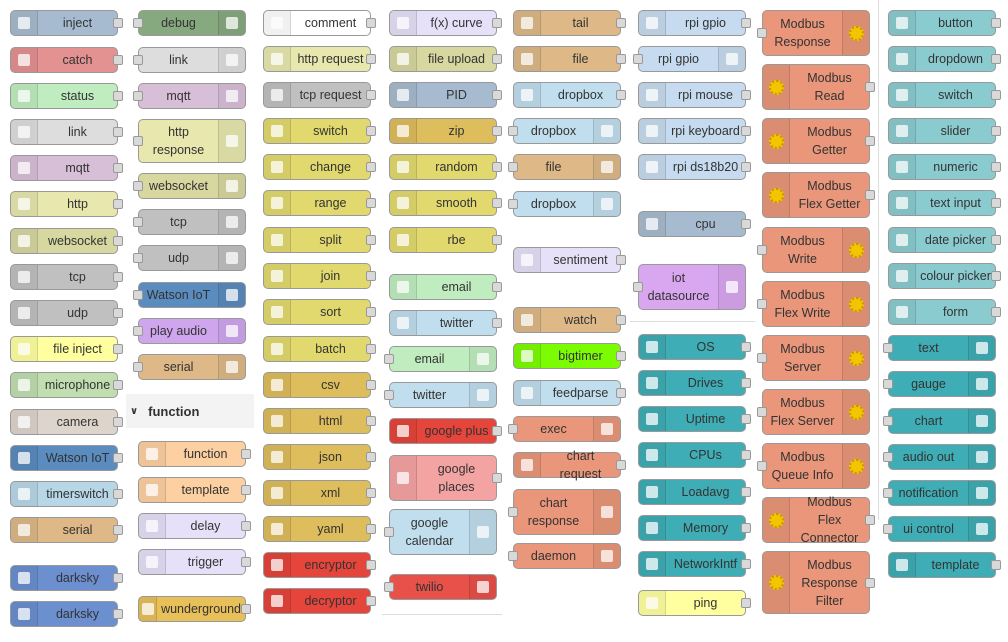 This screenshot has height=642, width=1008. What do you see at coordinates (939, 384) in the screenshot?
I see `palette-node: gauge` at bounding box center [939, 384].